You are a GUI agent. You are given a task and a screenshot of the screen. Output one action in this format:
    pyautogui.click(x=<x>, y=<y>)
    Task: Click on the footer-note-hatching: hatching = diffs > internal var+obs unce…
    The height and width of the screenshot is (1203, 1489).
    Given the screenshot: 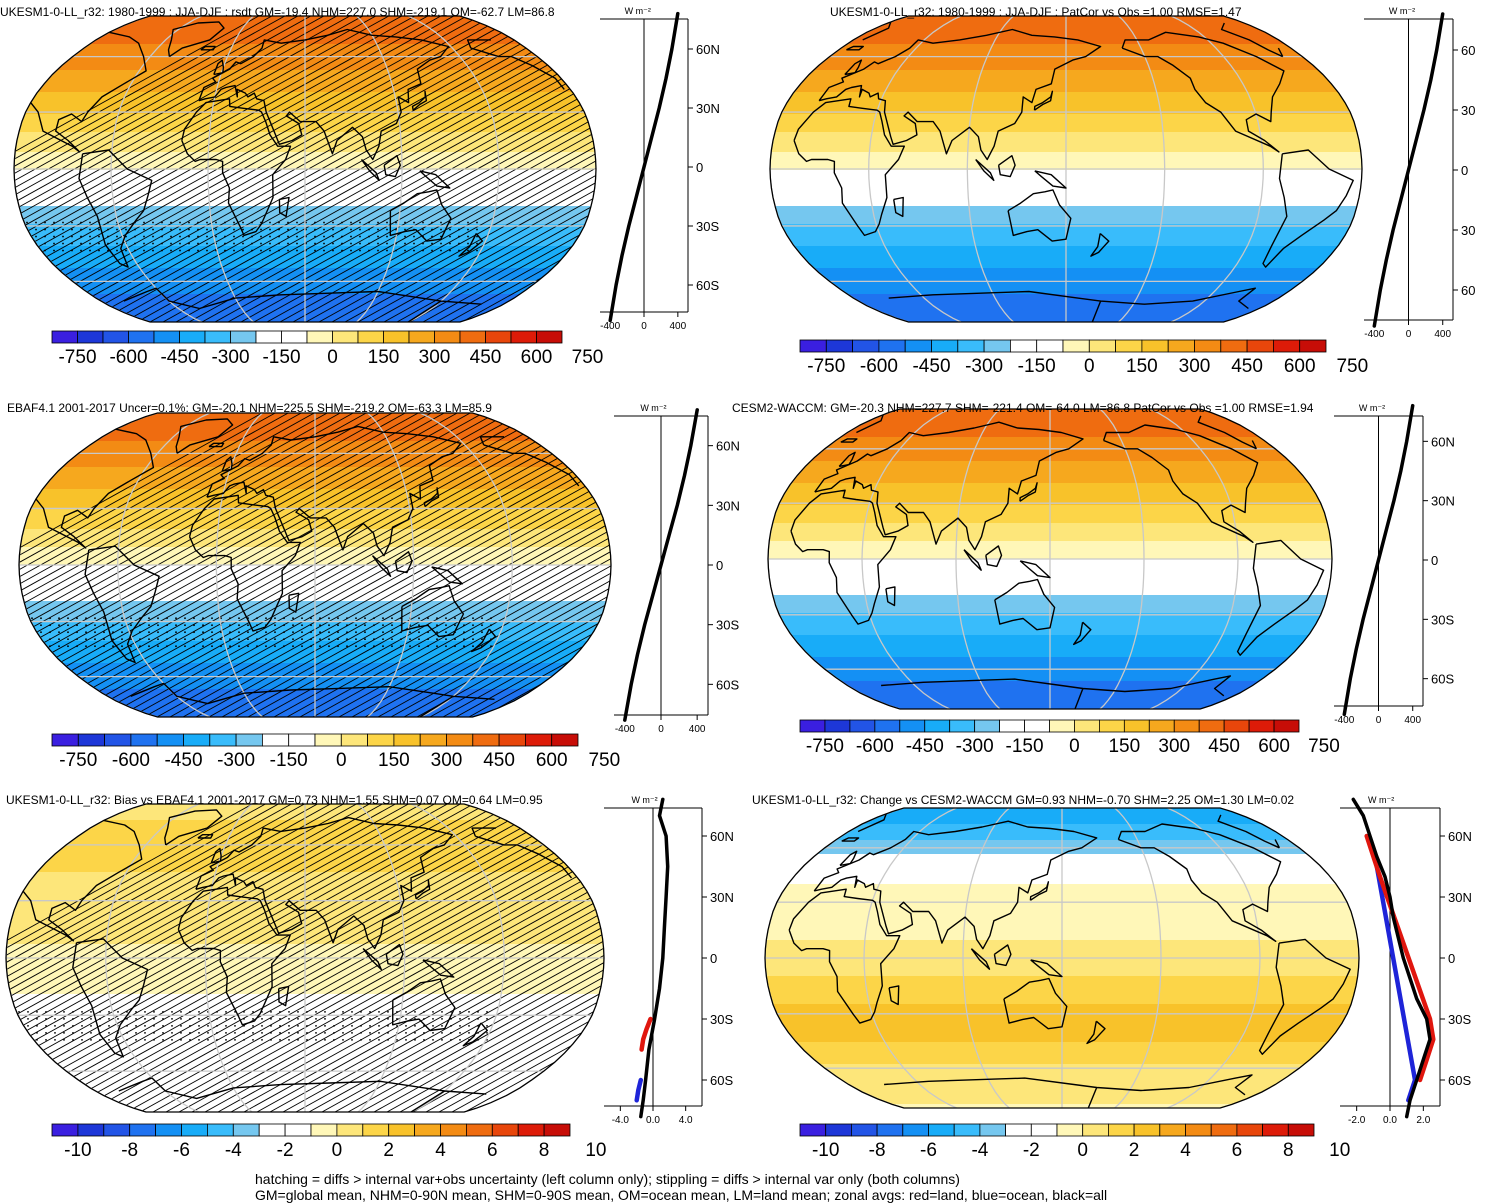 What is the action you would take?
    pyautogui.click(x=607, y=1179)
    